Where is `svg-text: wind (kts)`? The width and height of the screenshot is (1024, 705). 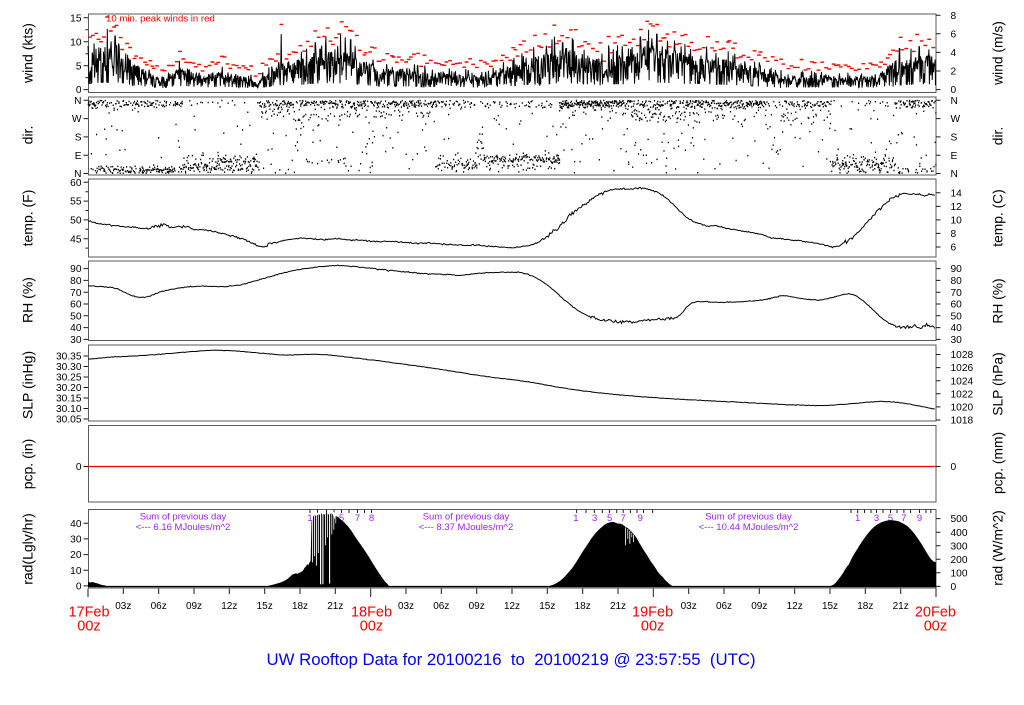 svg-text: wind (kts) is located at coordinates (28, 53).